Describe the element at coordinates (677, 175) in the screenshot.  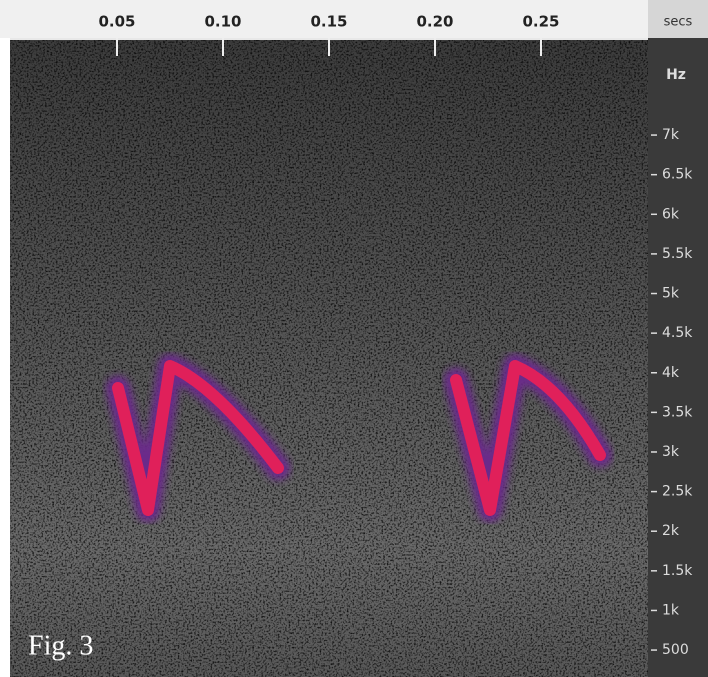
I see `y-tick-label: 6.5k` at that location.